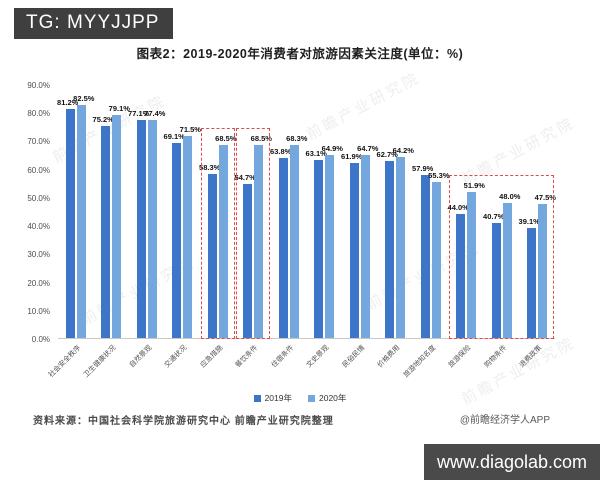 The image size is (600, 480). What do you see at coordinates (529, 221) in the screenshot?
I see `bar-value-label: 39.1%` at bounding box center [529, 221].